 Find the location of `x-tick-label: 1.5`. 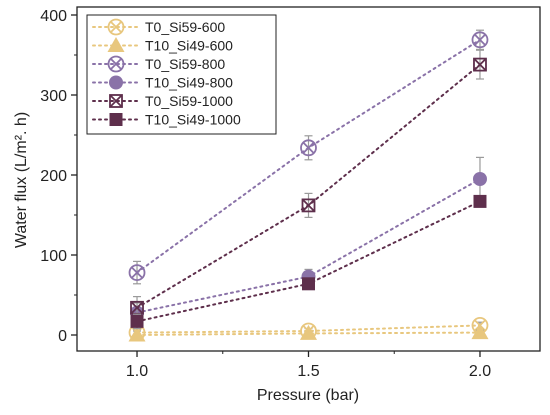

x-tick-label: 1.5 is located at coordinates (308, 371).